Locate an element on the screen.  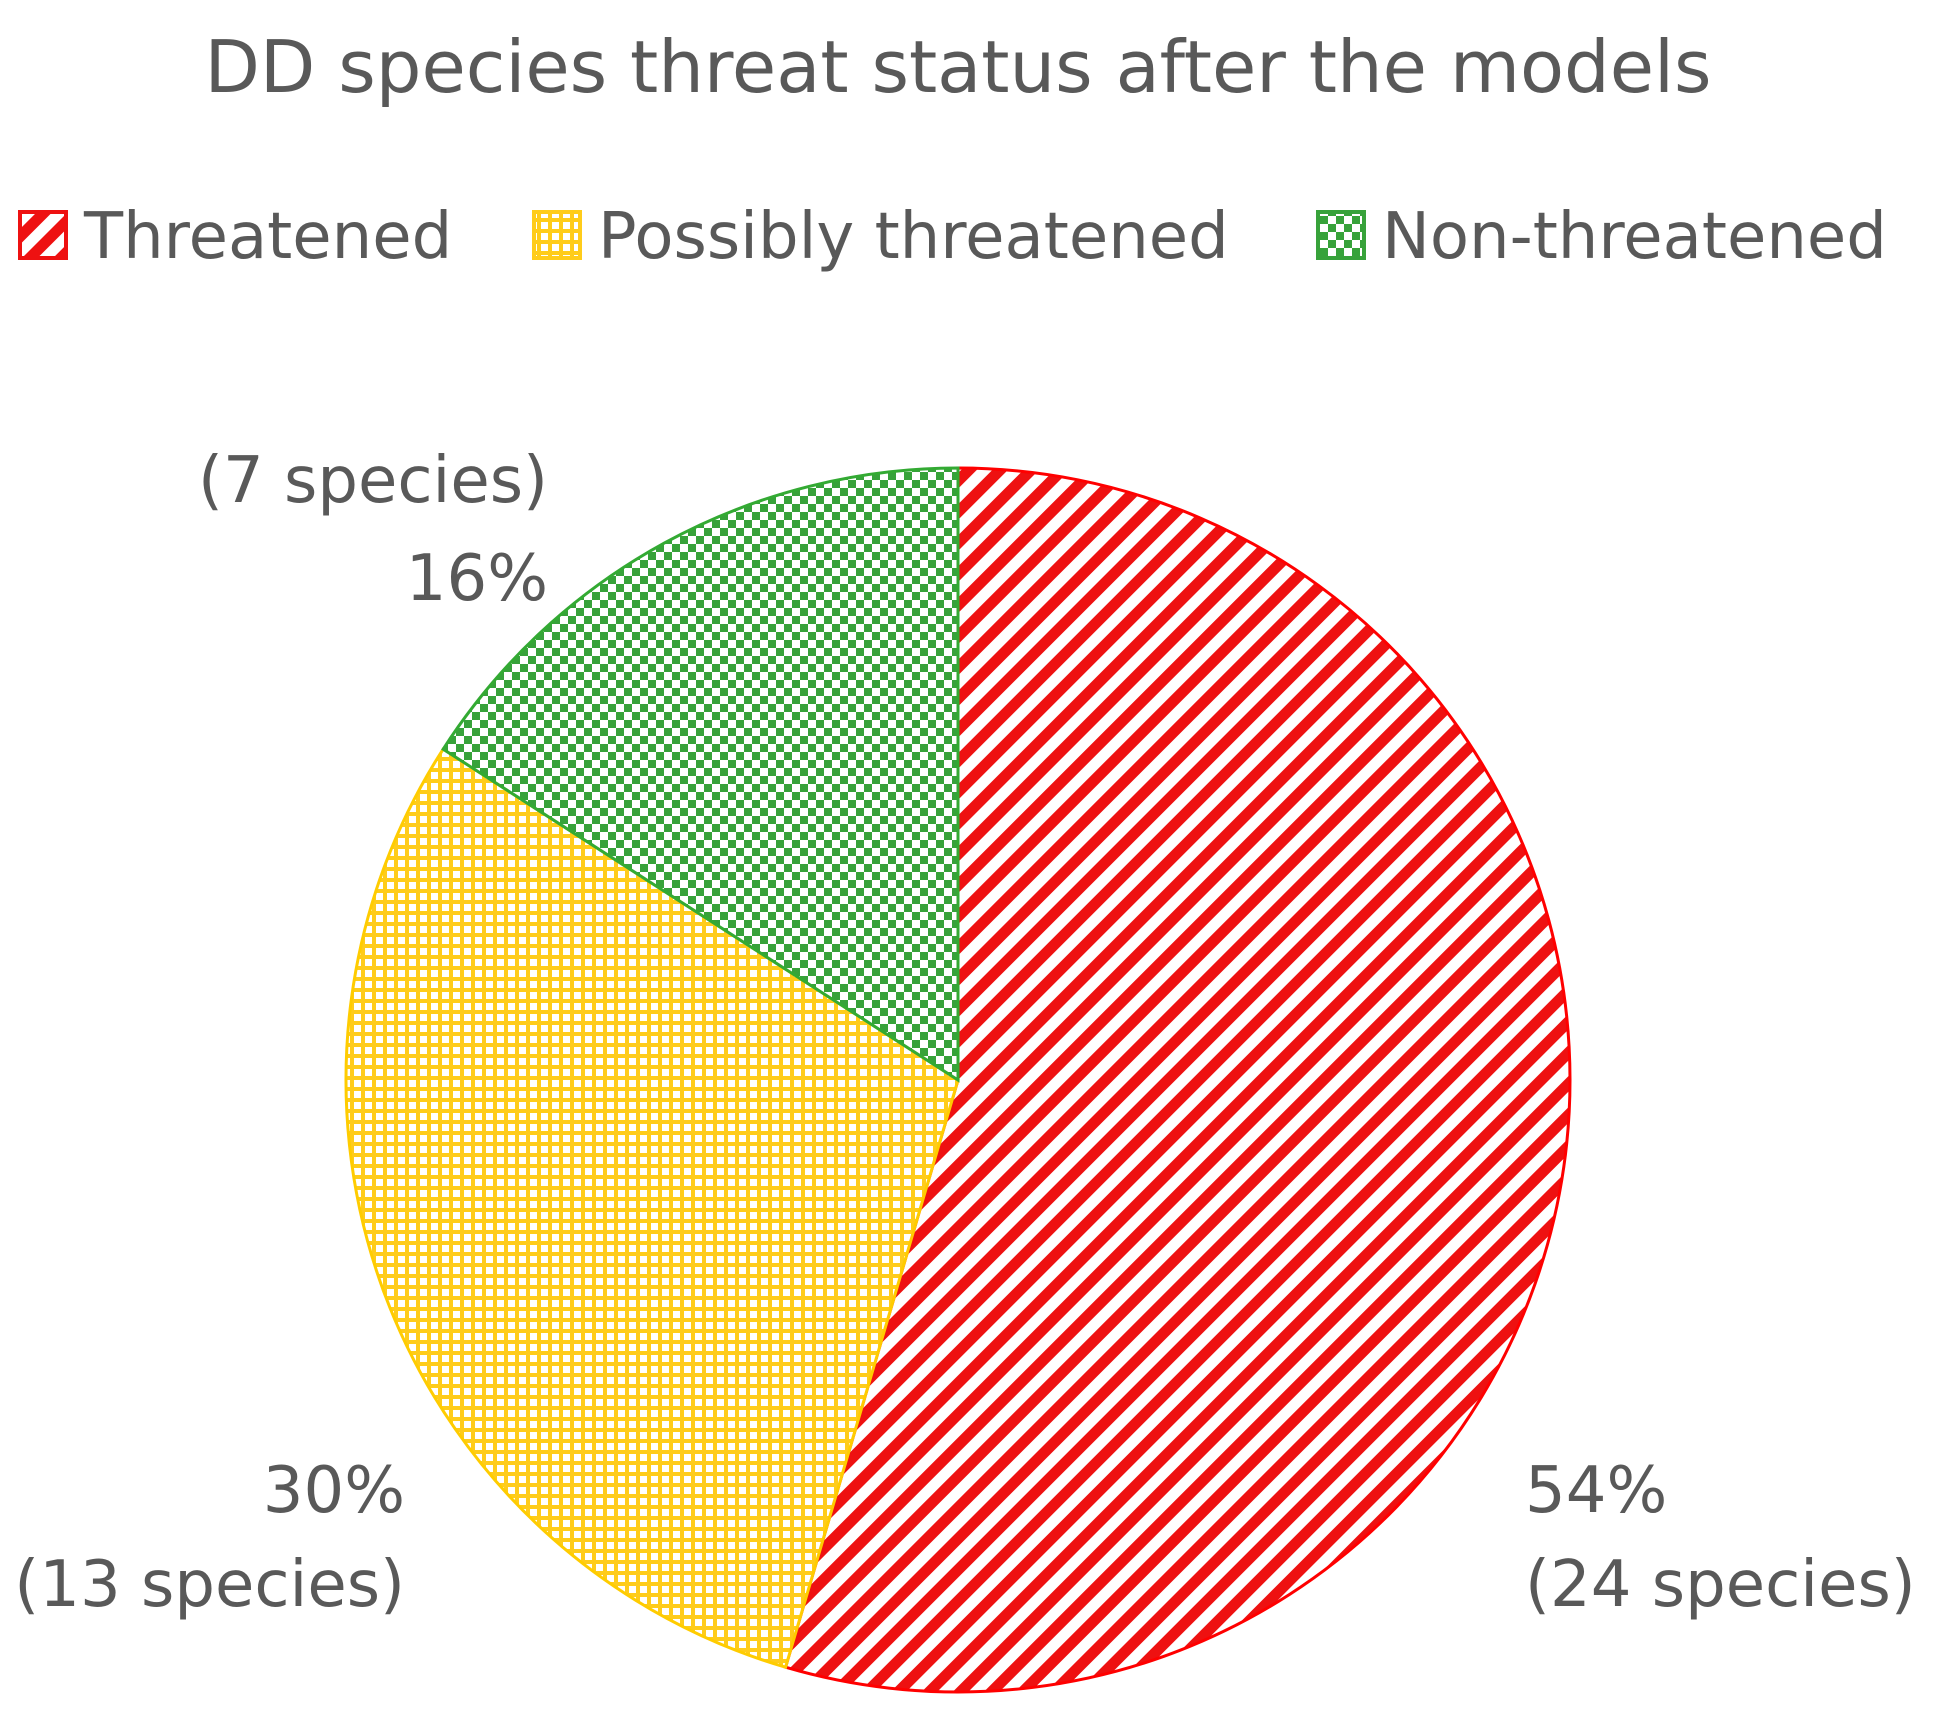
data-label-threatened-percent: 54% is located at coordinates (1596, 1491).